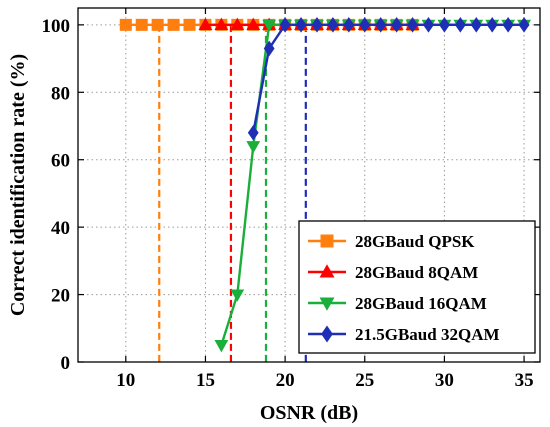 This screenshot has height=427, width=550. I want to click on x-tick-label: 25, so click(364, 380).